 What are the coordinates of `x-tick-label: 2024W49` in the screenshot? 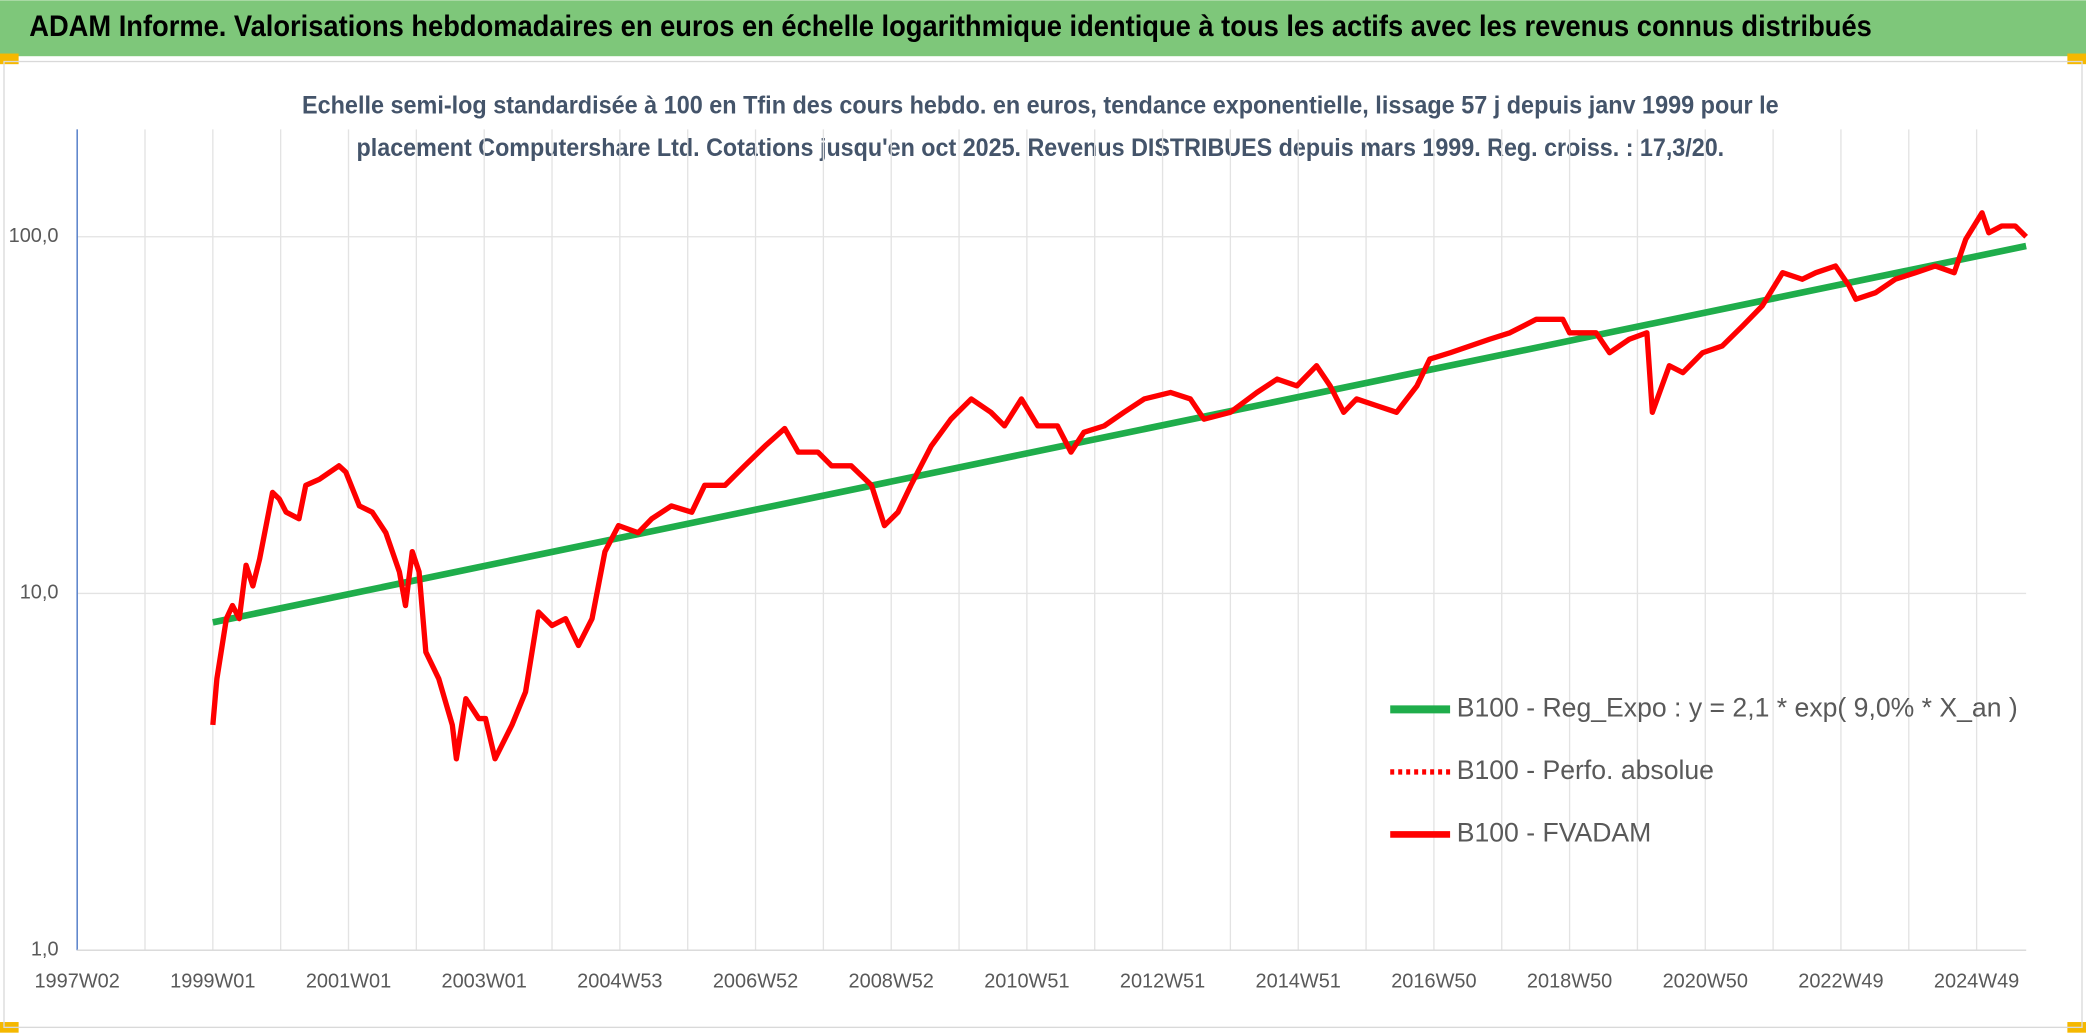 It's located at (1976, 981).